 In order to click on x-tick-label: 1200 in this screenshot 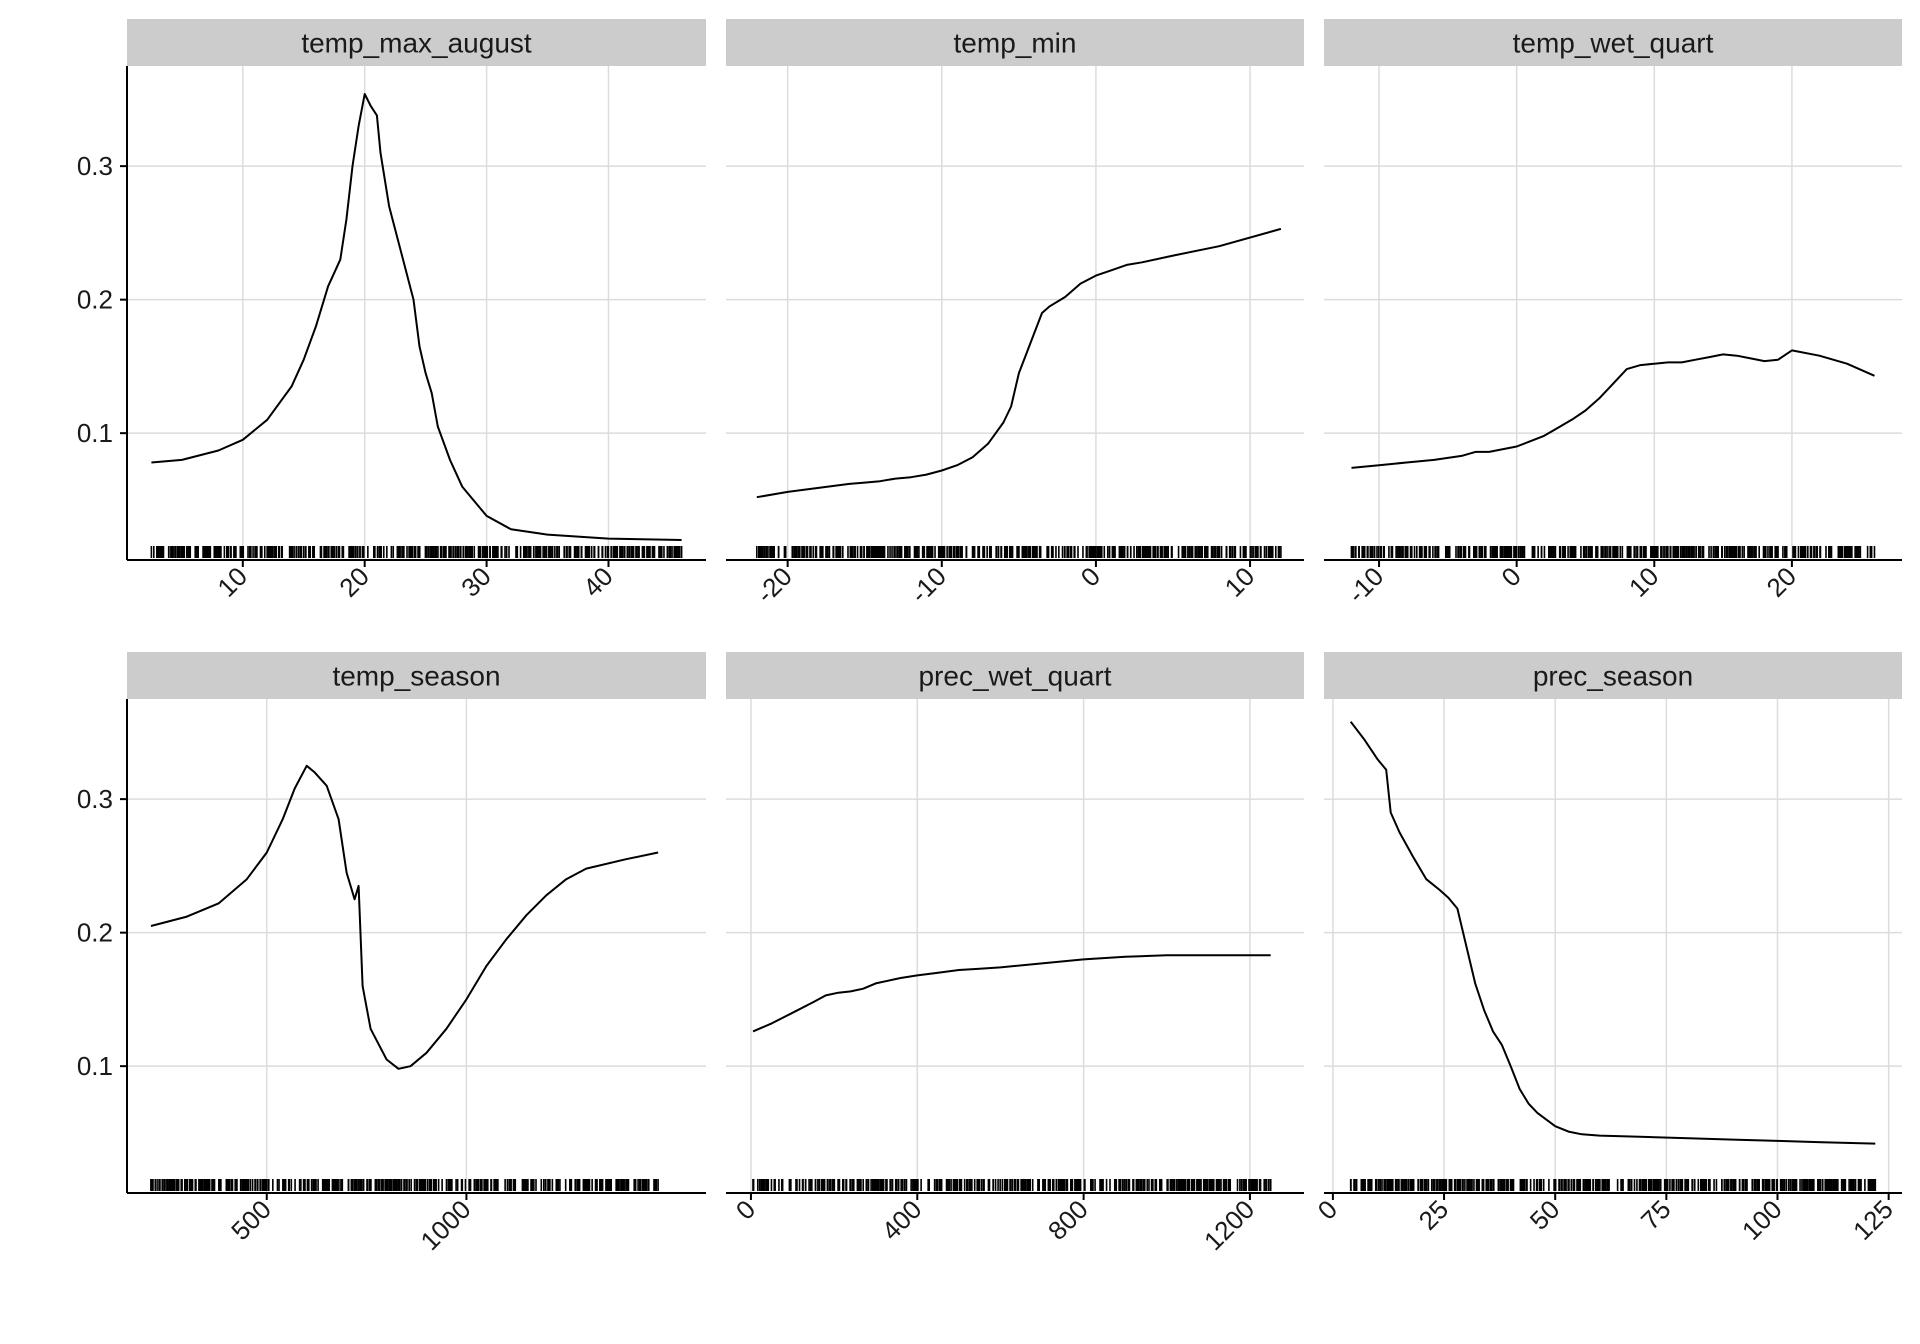, I will do `click(1229, 1225)`.